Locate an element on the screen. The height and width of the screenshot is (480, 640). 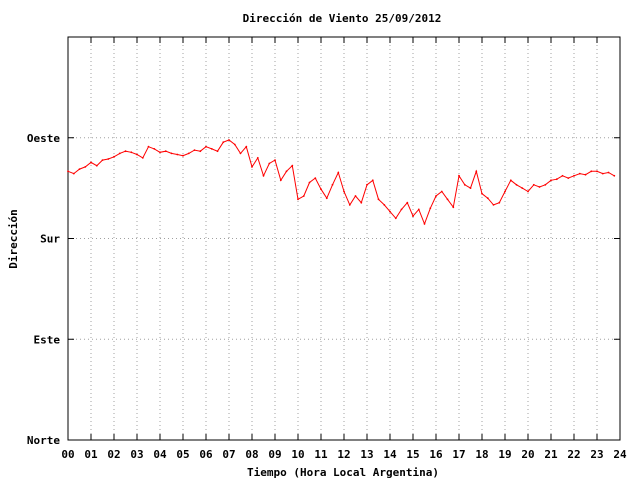
x-tick-label: 09 is located at coordinates (274, 454).